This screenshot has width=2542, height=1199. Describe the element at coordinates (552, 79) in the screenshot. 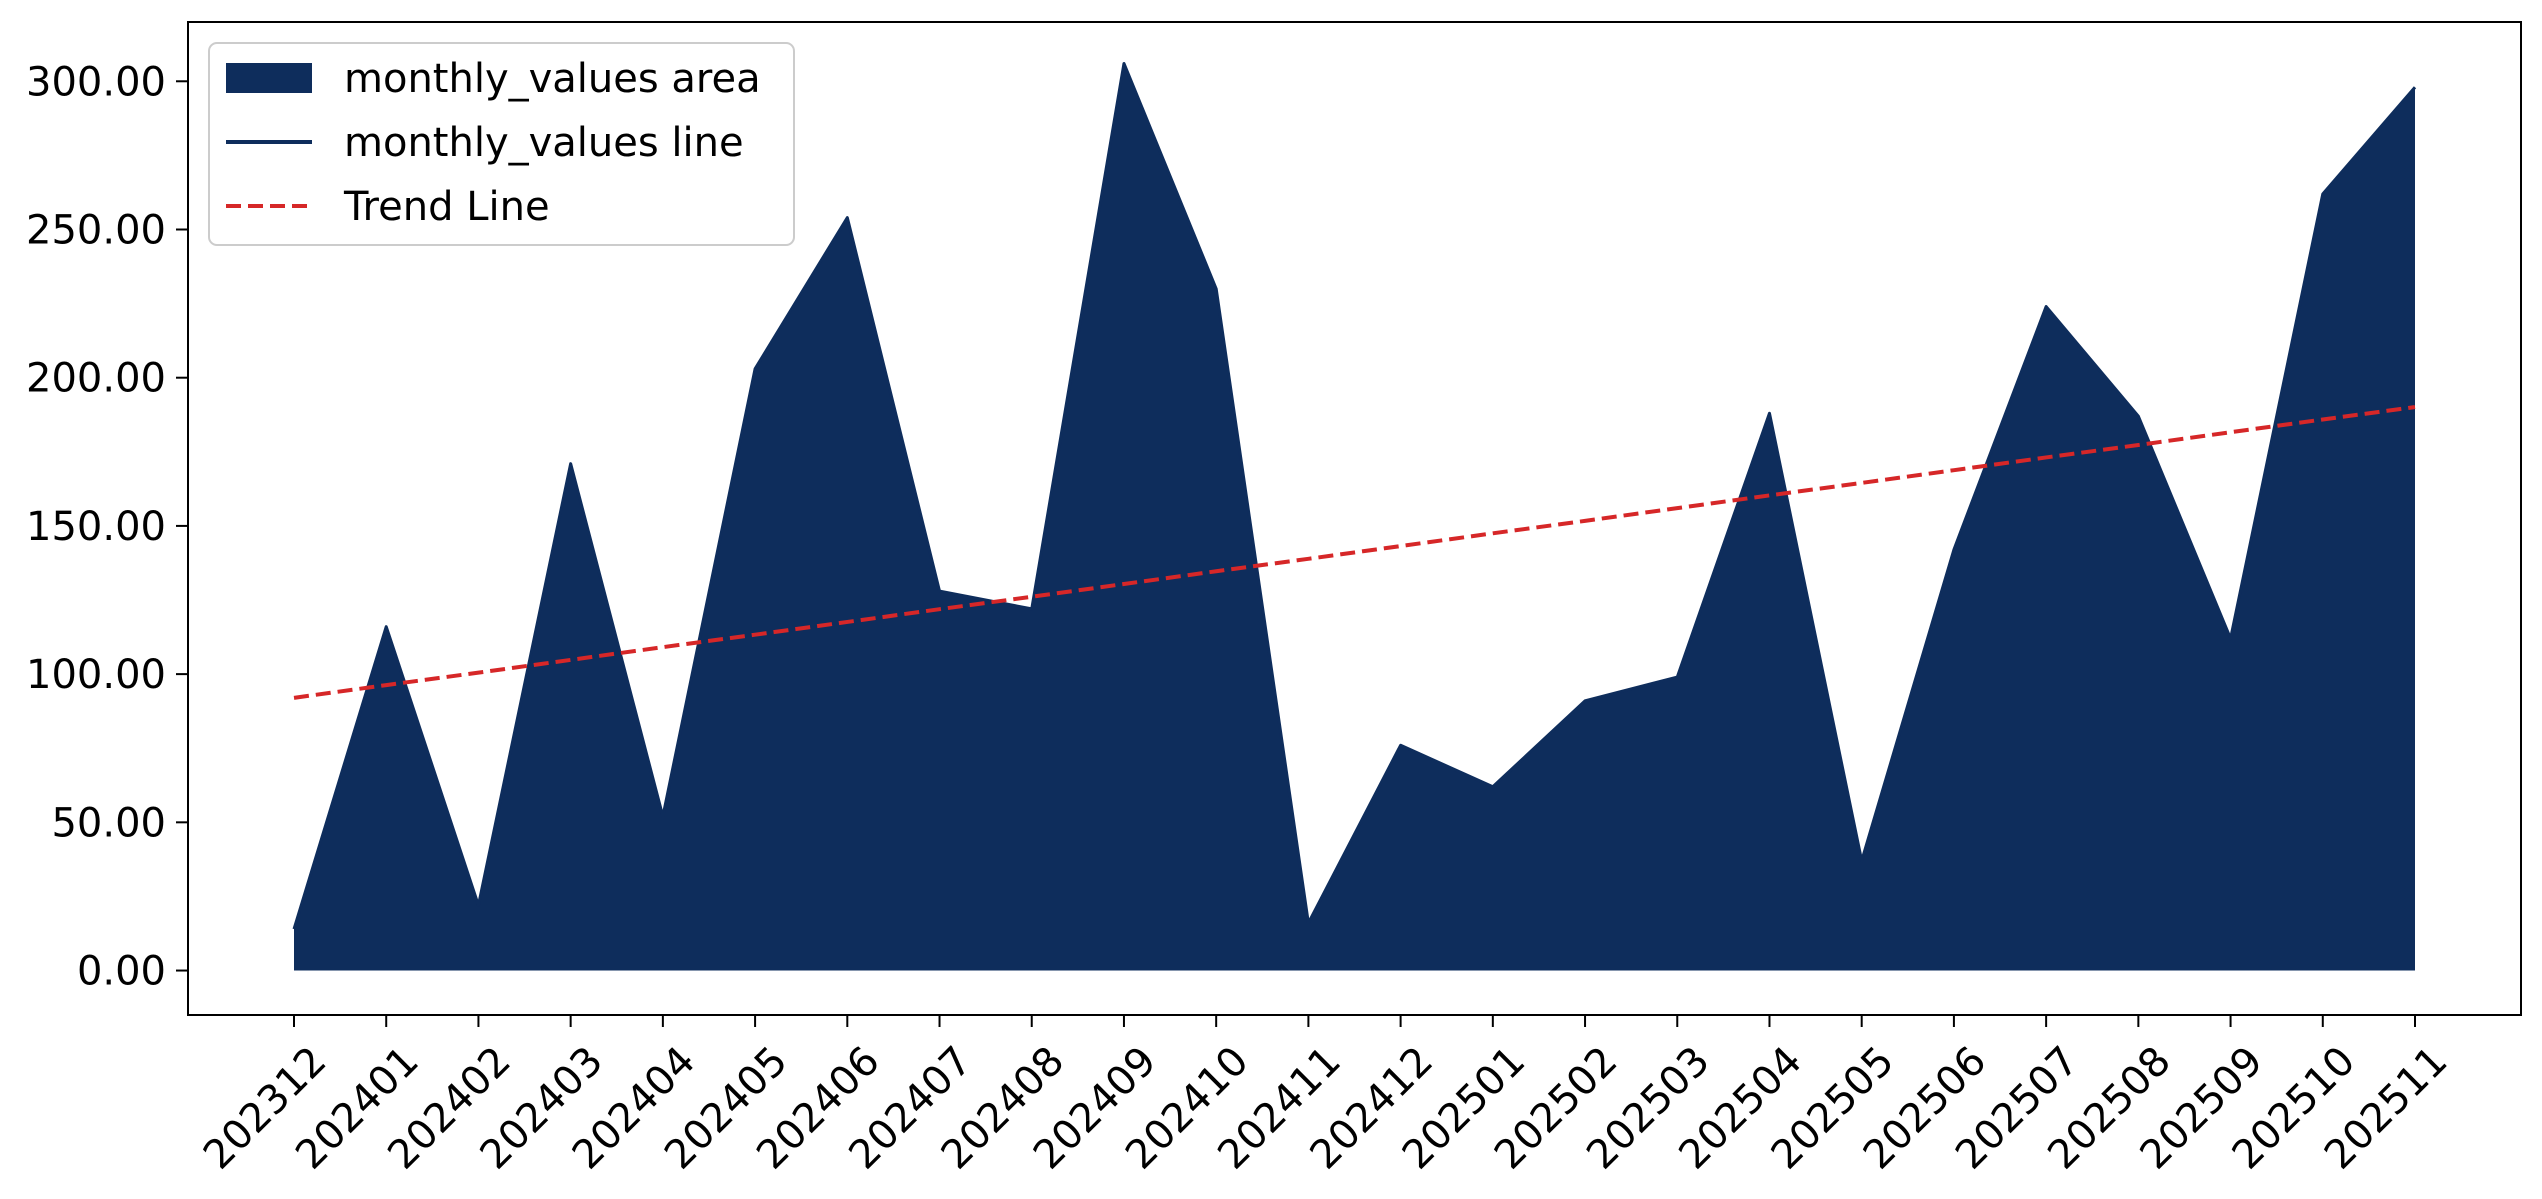

I see `legend-label: monthly_values area` at that location.